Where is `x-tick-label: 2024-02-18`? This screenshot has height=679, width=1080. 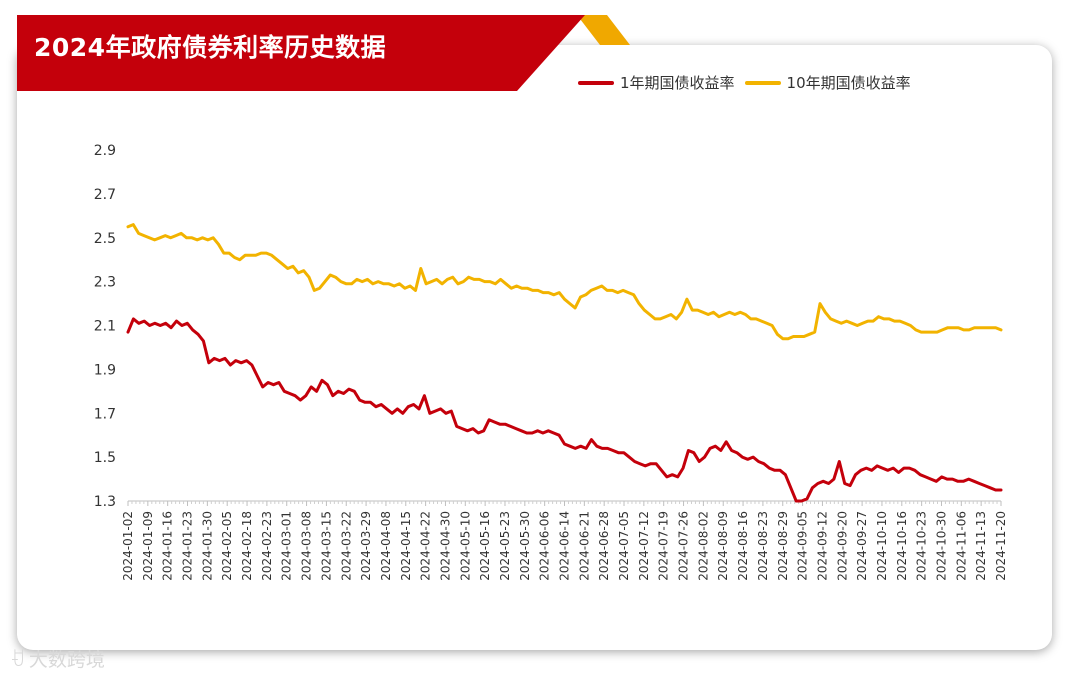 x-tick-label: 2024-02-18 is located at coordinates (247, 546).